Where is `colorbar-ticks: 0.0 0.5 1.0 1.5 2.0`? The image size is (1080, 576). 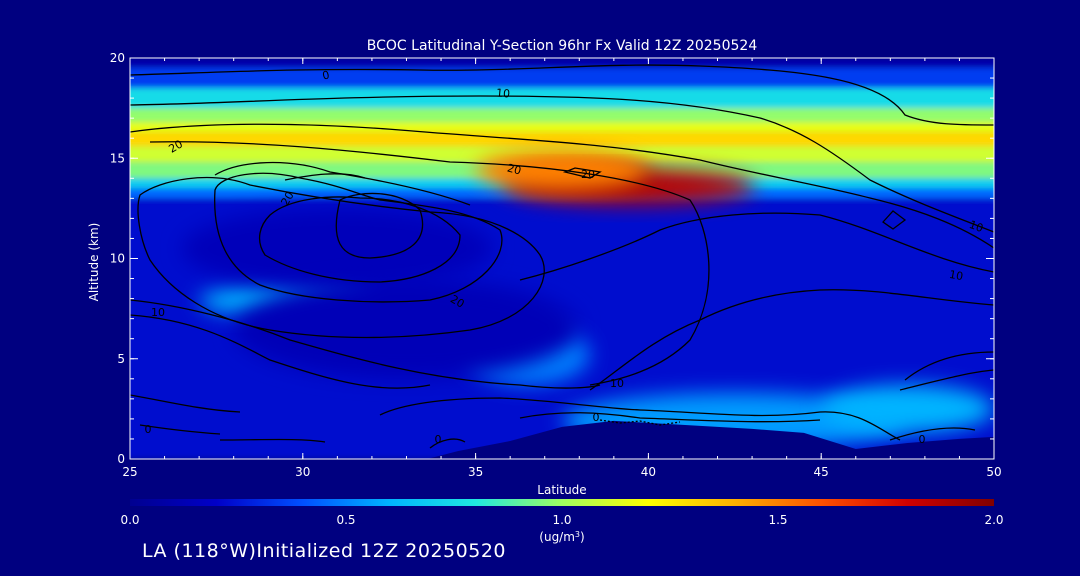 colorbar-ticks: 0.0 0.5 1.0 1.5 2.0 is located at coordinates (561, 520).